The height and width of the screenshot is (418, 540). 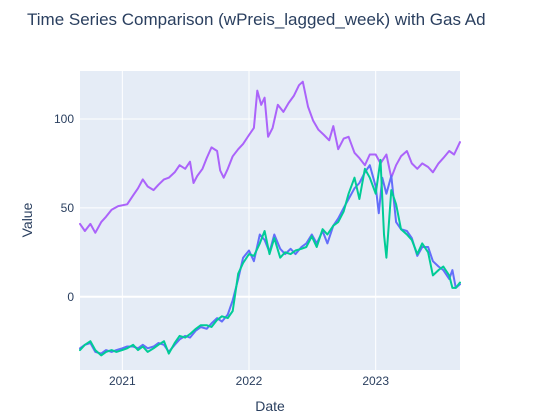 What do you see at coordinates (68, 208) in the screenshot?
I see `y-tick-label: 50` at bounding box center [68, 208].